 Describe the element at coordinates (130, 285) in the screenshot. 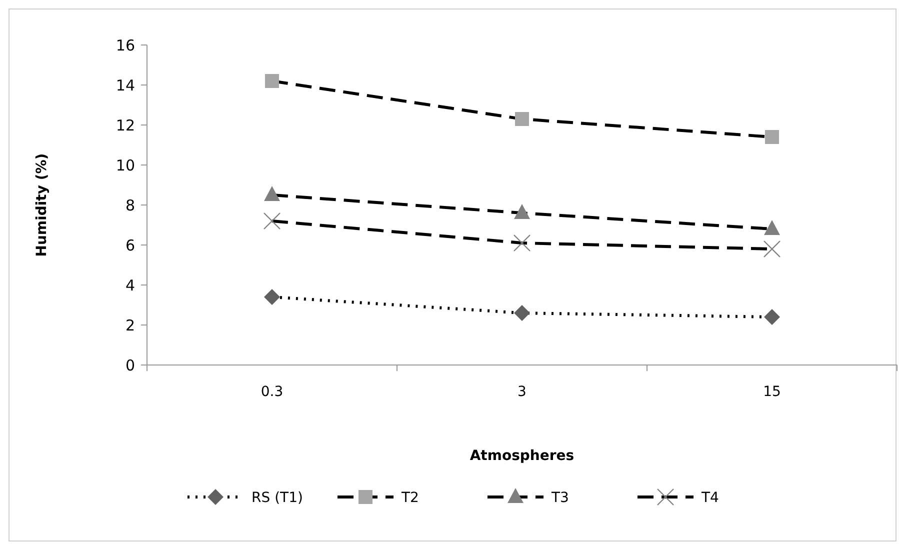

I see `y-tick-label: 4` at that location.